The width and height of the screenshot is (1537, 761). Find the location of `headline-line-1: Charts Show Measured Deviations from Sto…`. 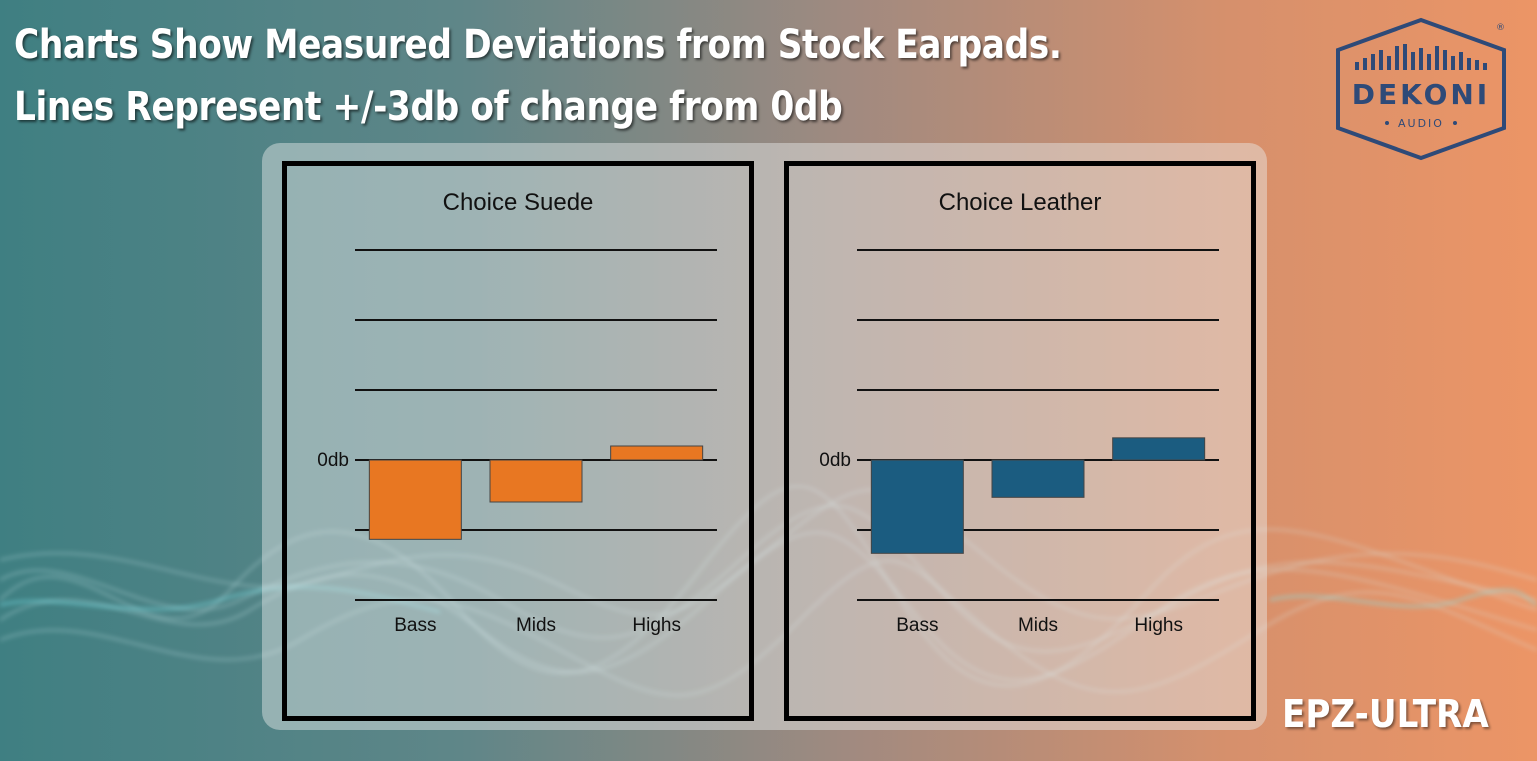

headline-line-1: Charts Show Measured Deviations from Sto… is located at coordinates (538, 45).